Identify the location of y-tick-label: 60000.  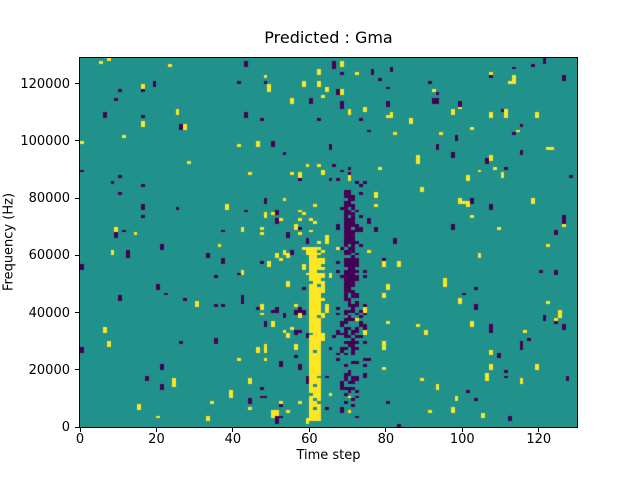
(49, 256).